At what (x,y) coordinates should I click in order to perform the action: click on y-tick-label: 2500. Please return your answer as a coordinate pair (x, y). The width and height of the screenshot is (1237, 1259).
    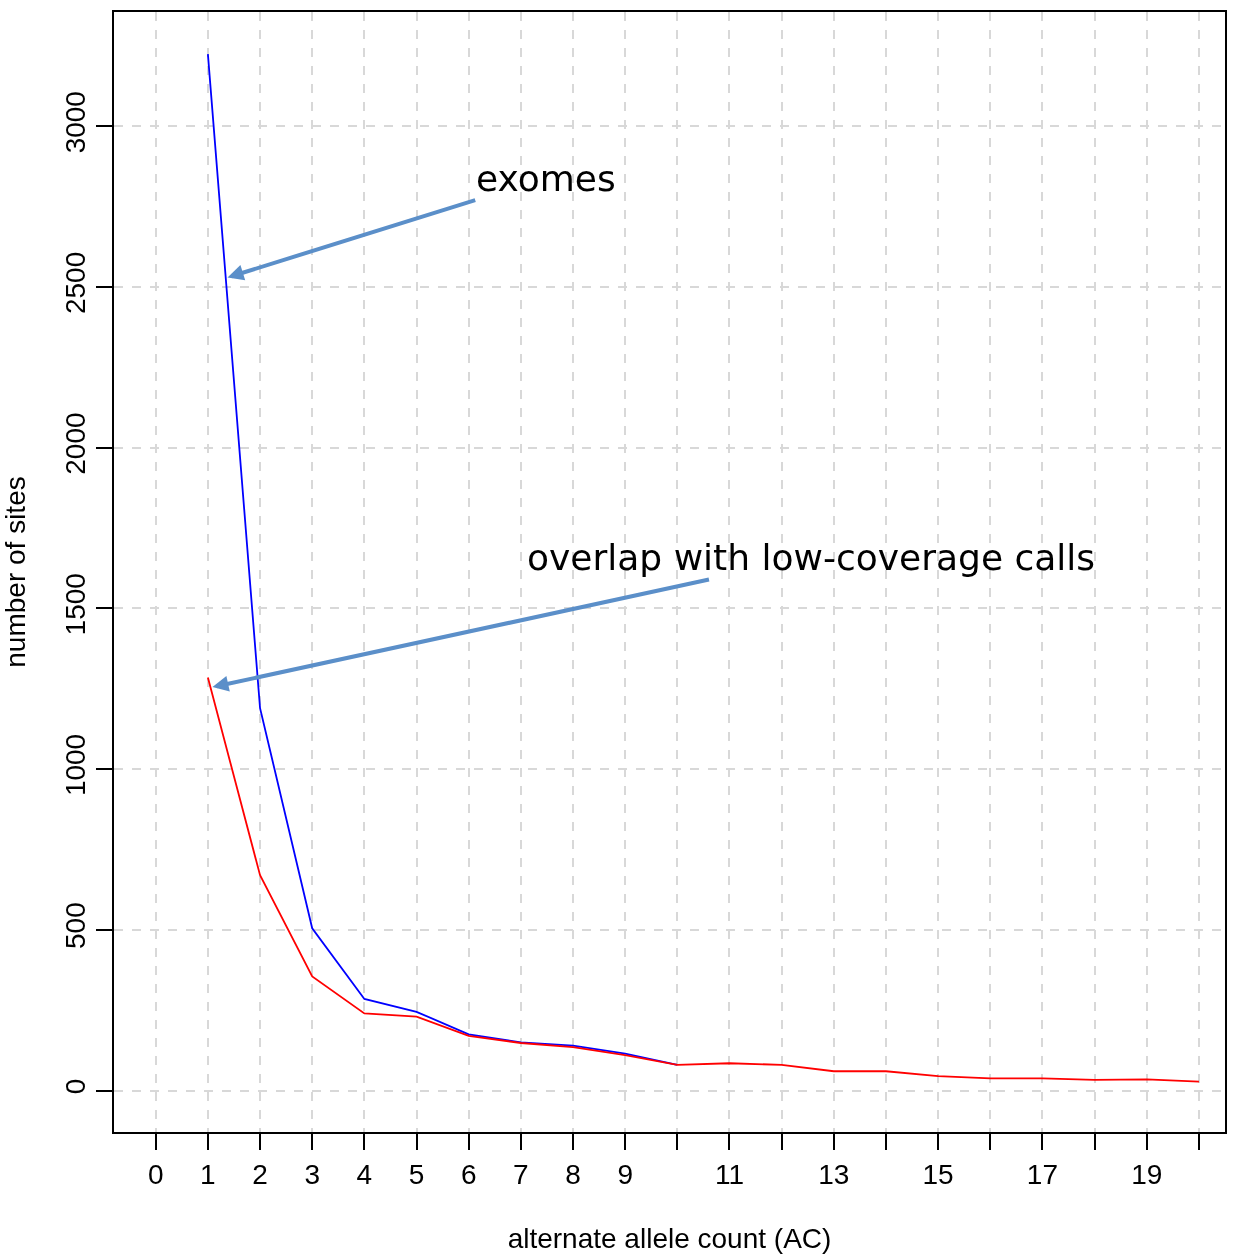
    Looking at the image, I should click on (75, 283).